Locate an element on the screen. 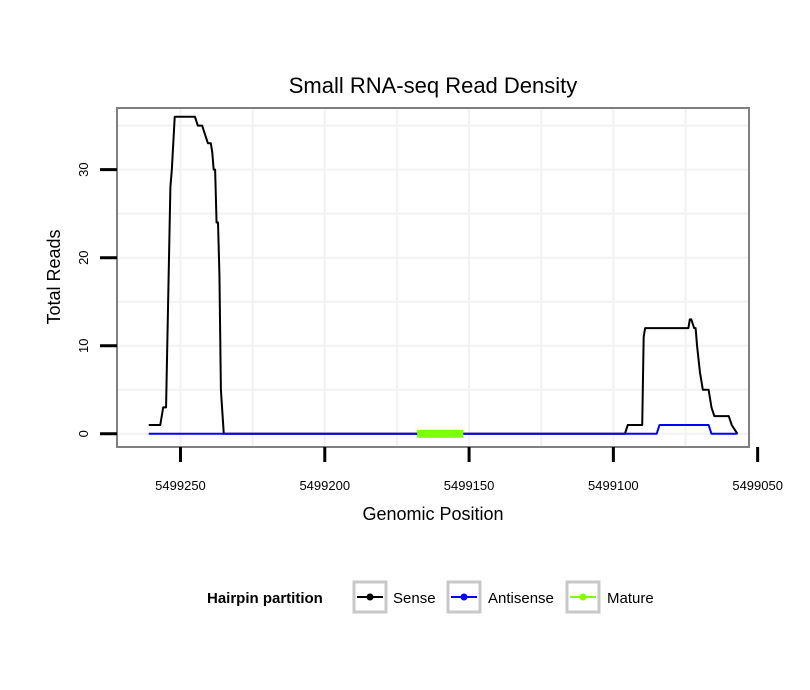 The height and width of the screenshot is (690, 810). x-axis-title: Genomic Position is located at coordinates (432, 514).